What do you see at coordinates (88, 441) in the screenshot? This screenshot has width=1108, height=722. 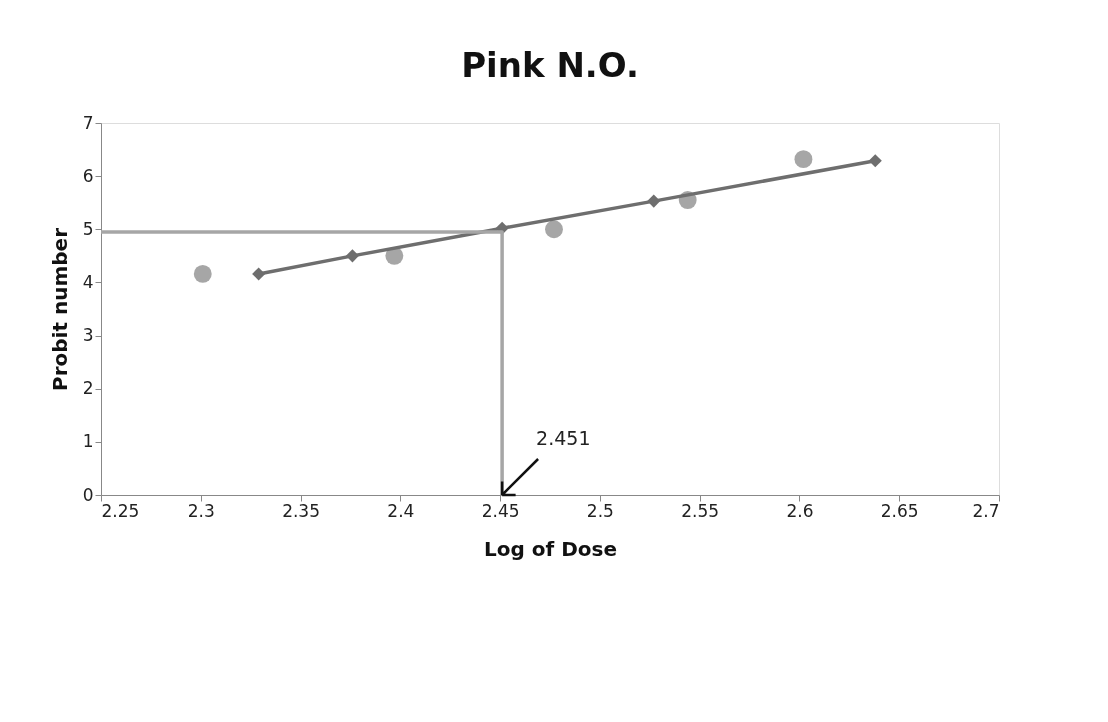 I see `y-tick-label: 1` at bounding box center [88, 441].